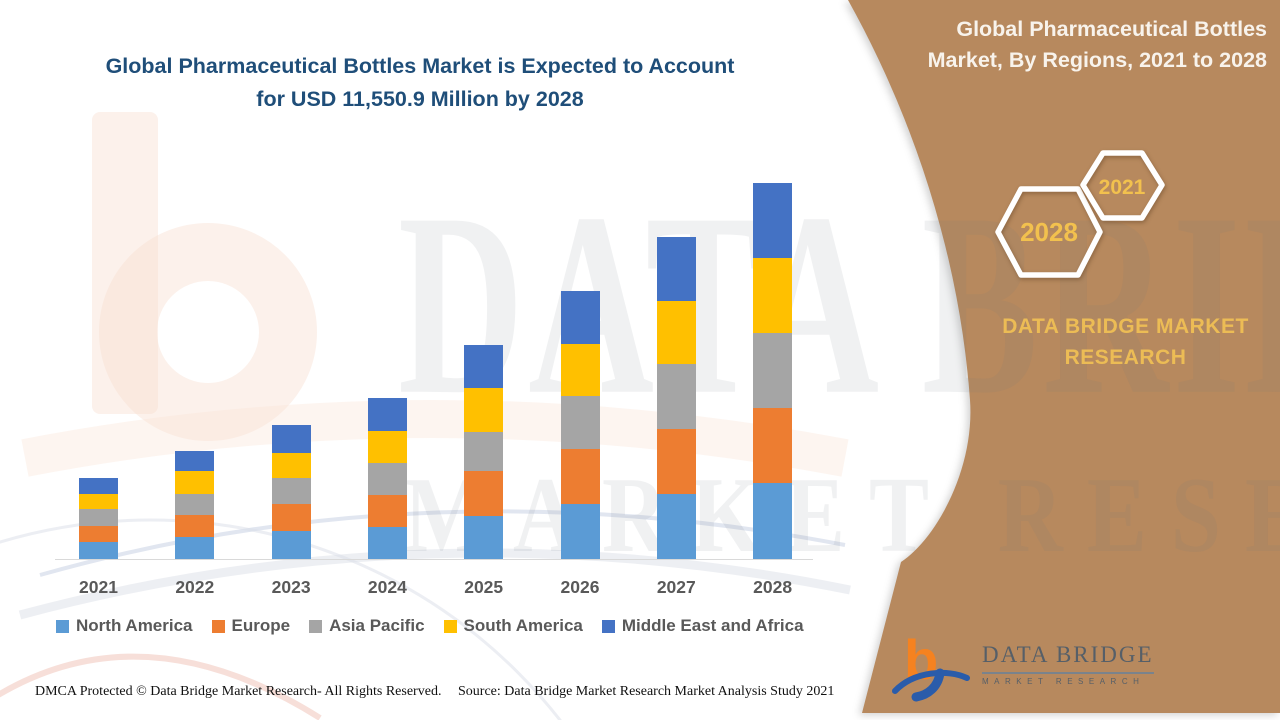 The height and width of the screenshot is (720, 1280). I want to click on hexagon-2028-icon, so click(1049, 232).